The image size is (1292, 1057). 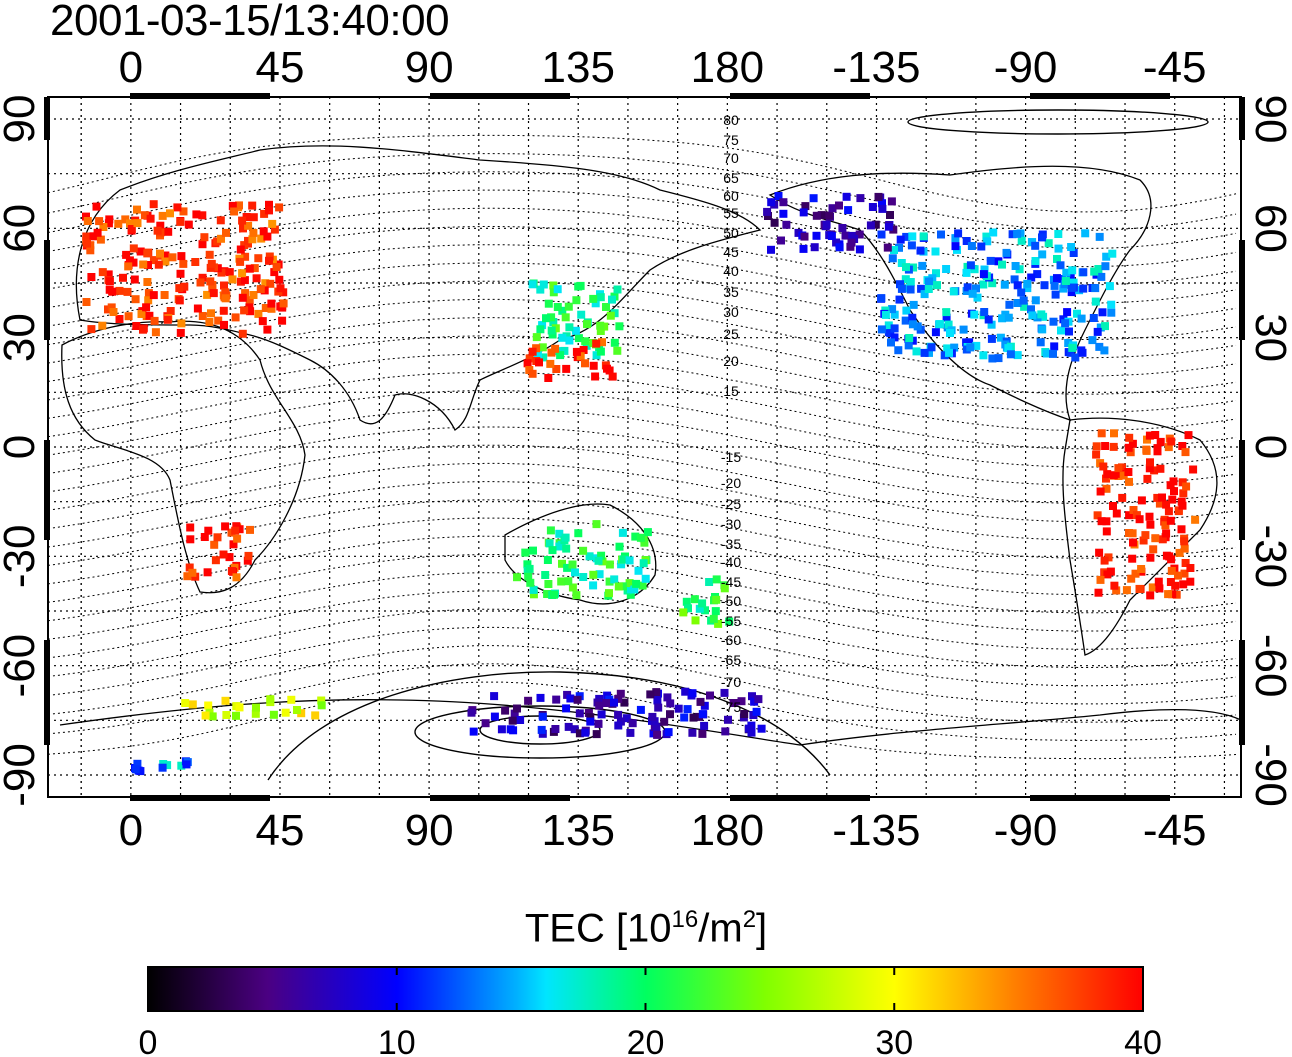 I want to click on bottom-longitude-tick-label: 0, so click(x=131, y=830).